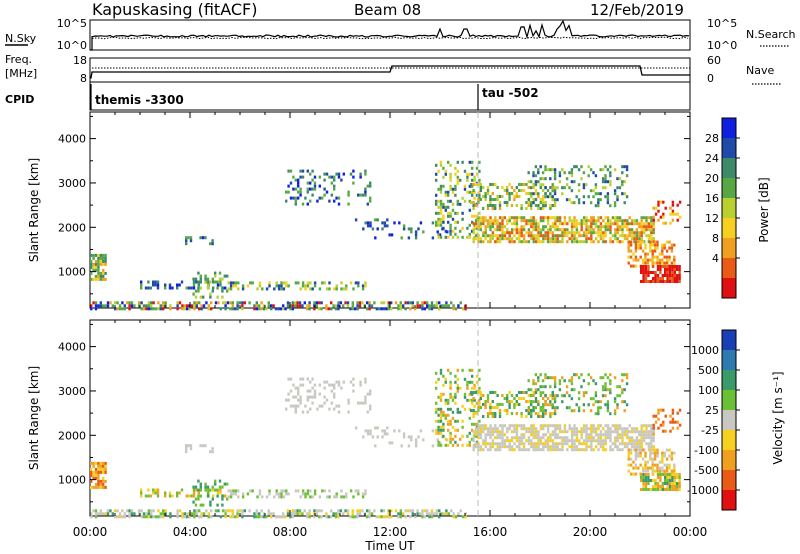 The width and height of the screenshot is (800, 554). What do you see at coordinates (72, 227) in the screenshot?
I see `power-ytick-label: 2000` at bounding box center [72, 227].